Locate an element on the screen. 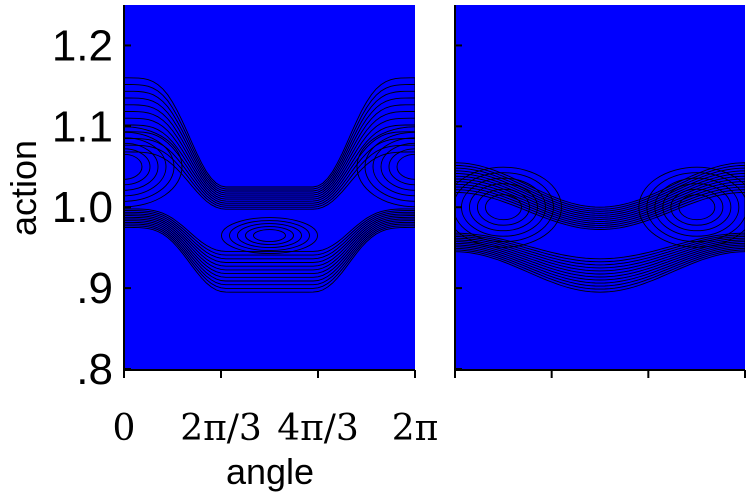 This screenshot has height=499, width=747. y-tick-label: 1.0 is located at coordinates (82, 207).